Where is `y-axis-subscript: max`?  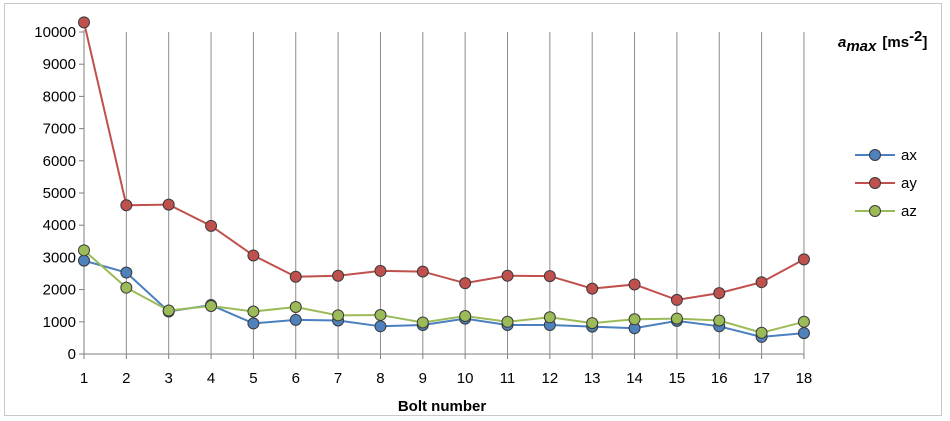 y-axis-subscript: max is located at coordinates (861, 46).